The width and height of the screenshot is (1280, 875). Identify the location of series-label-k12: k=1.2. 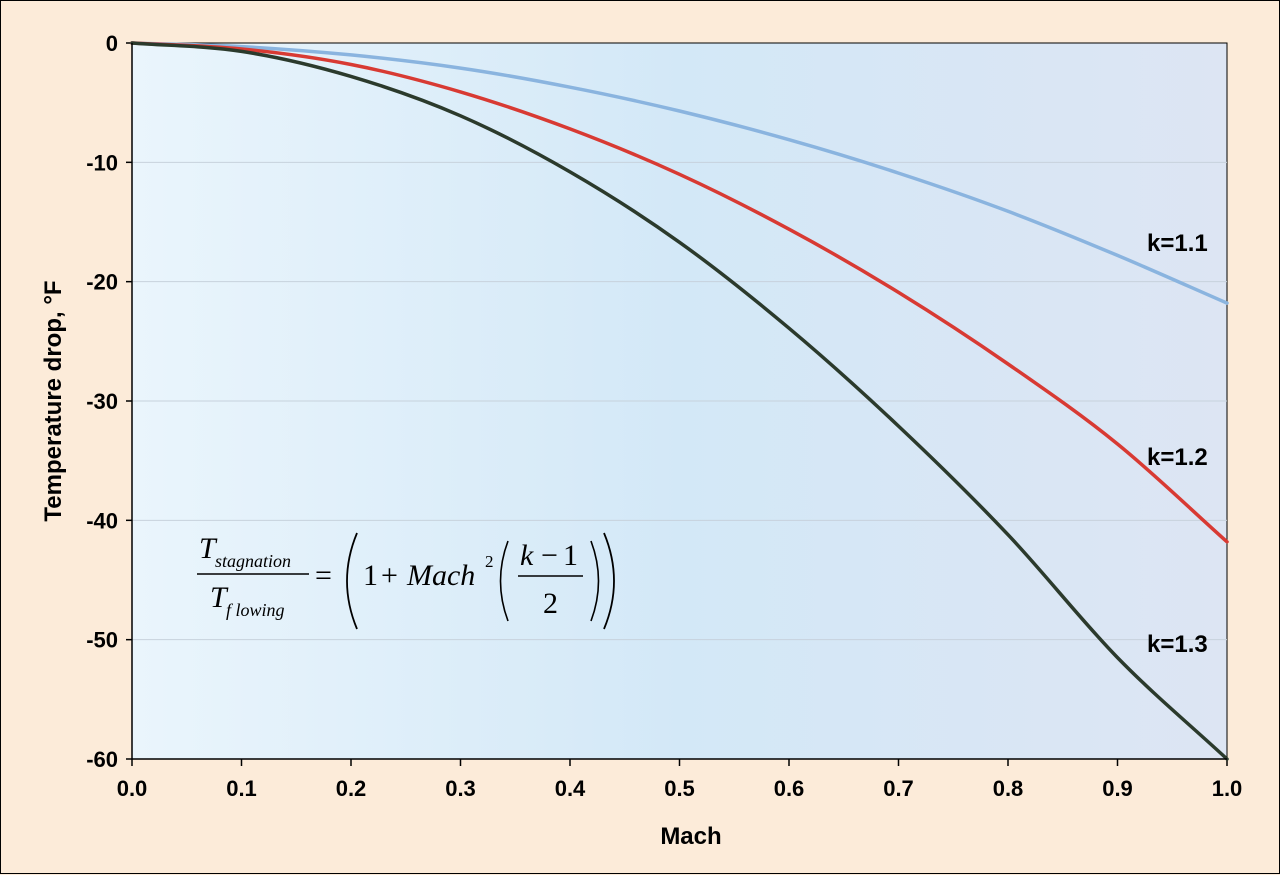
(1177, 457).